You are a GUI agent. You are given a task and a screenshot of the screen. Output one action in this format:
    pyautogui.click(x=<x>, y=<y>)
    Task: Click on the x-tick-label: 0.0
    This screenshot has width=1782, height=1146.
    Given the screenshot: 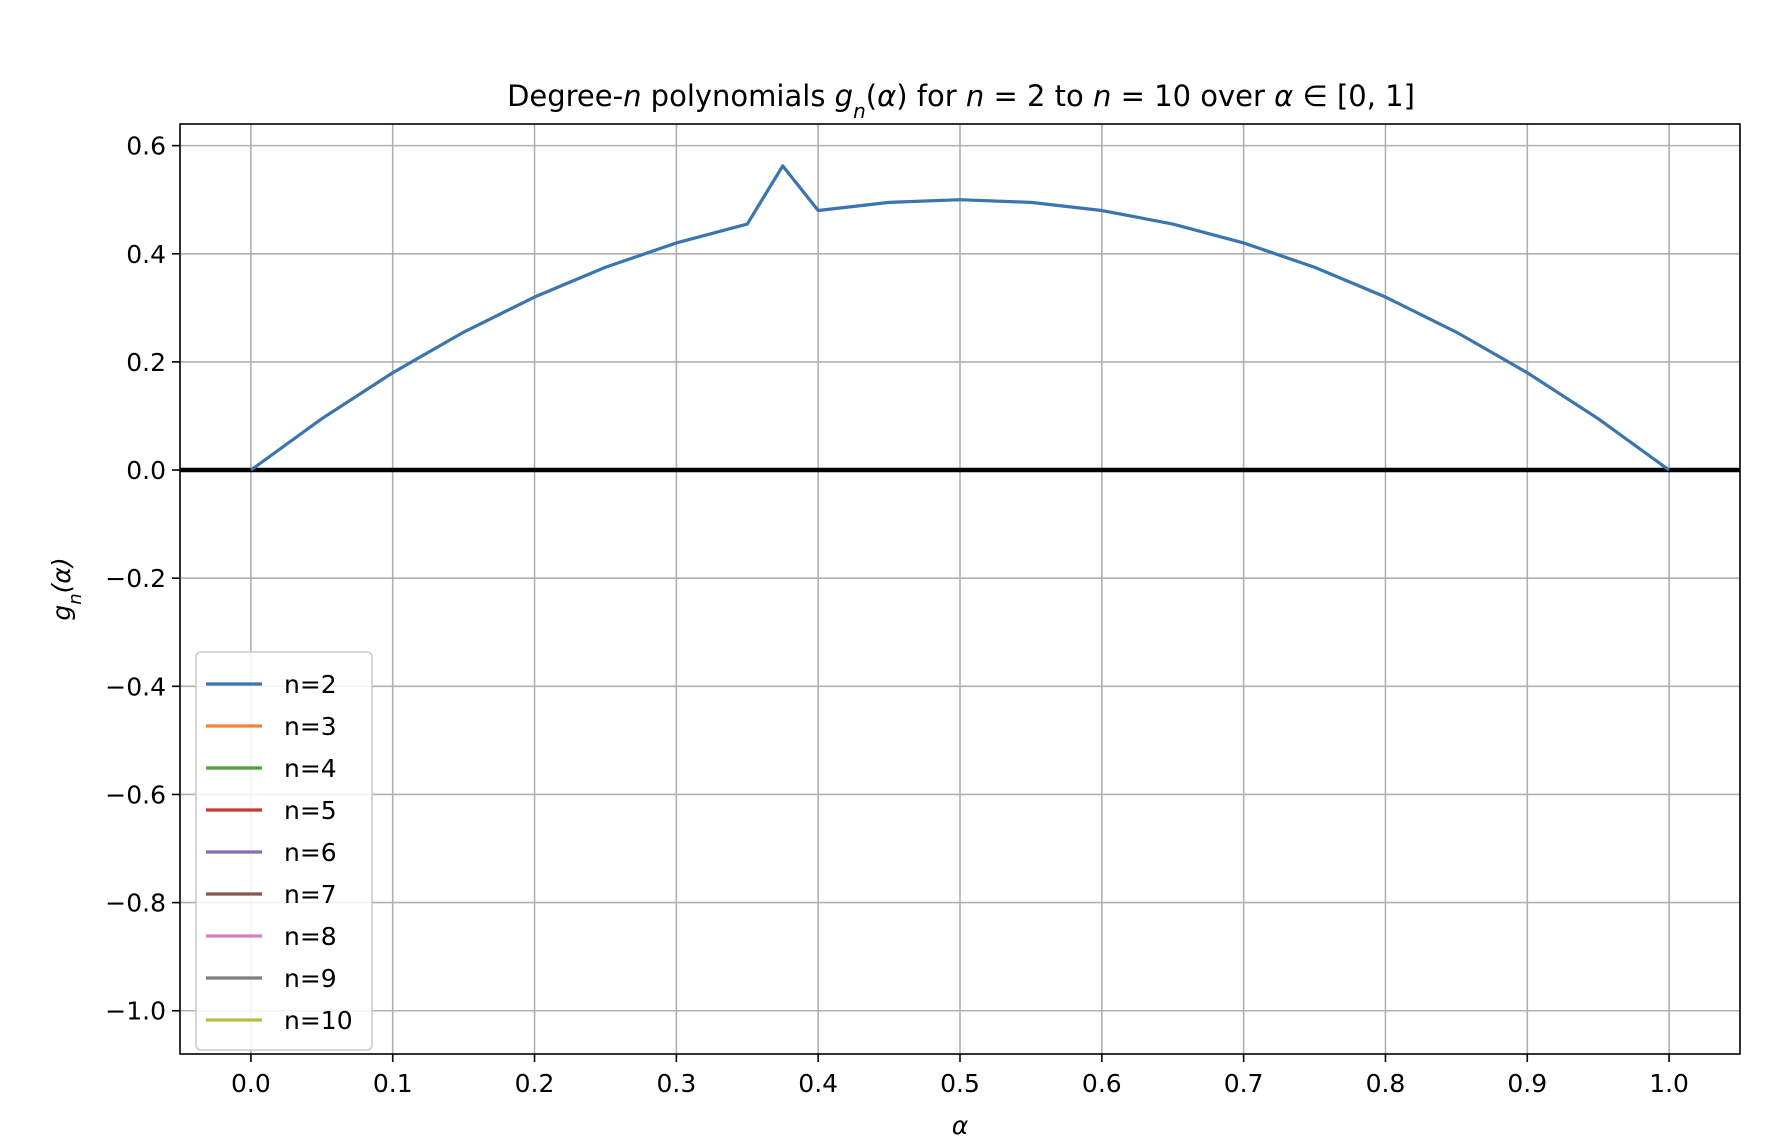 What is the action you would take?
    pyautogui.click(x=251, y=1083)
    